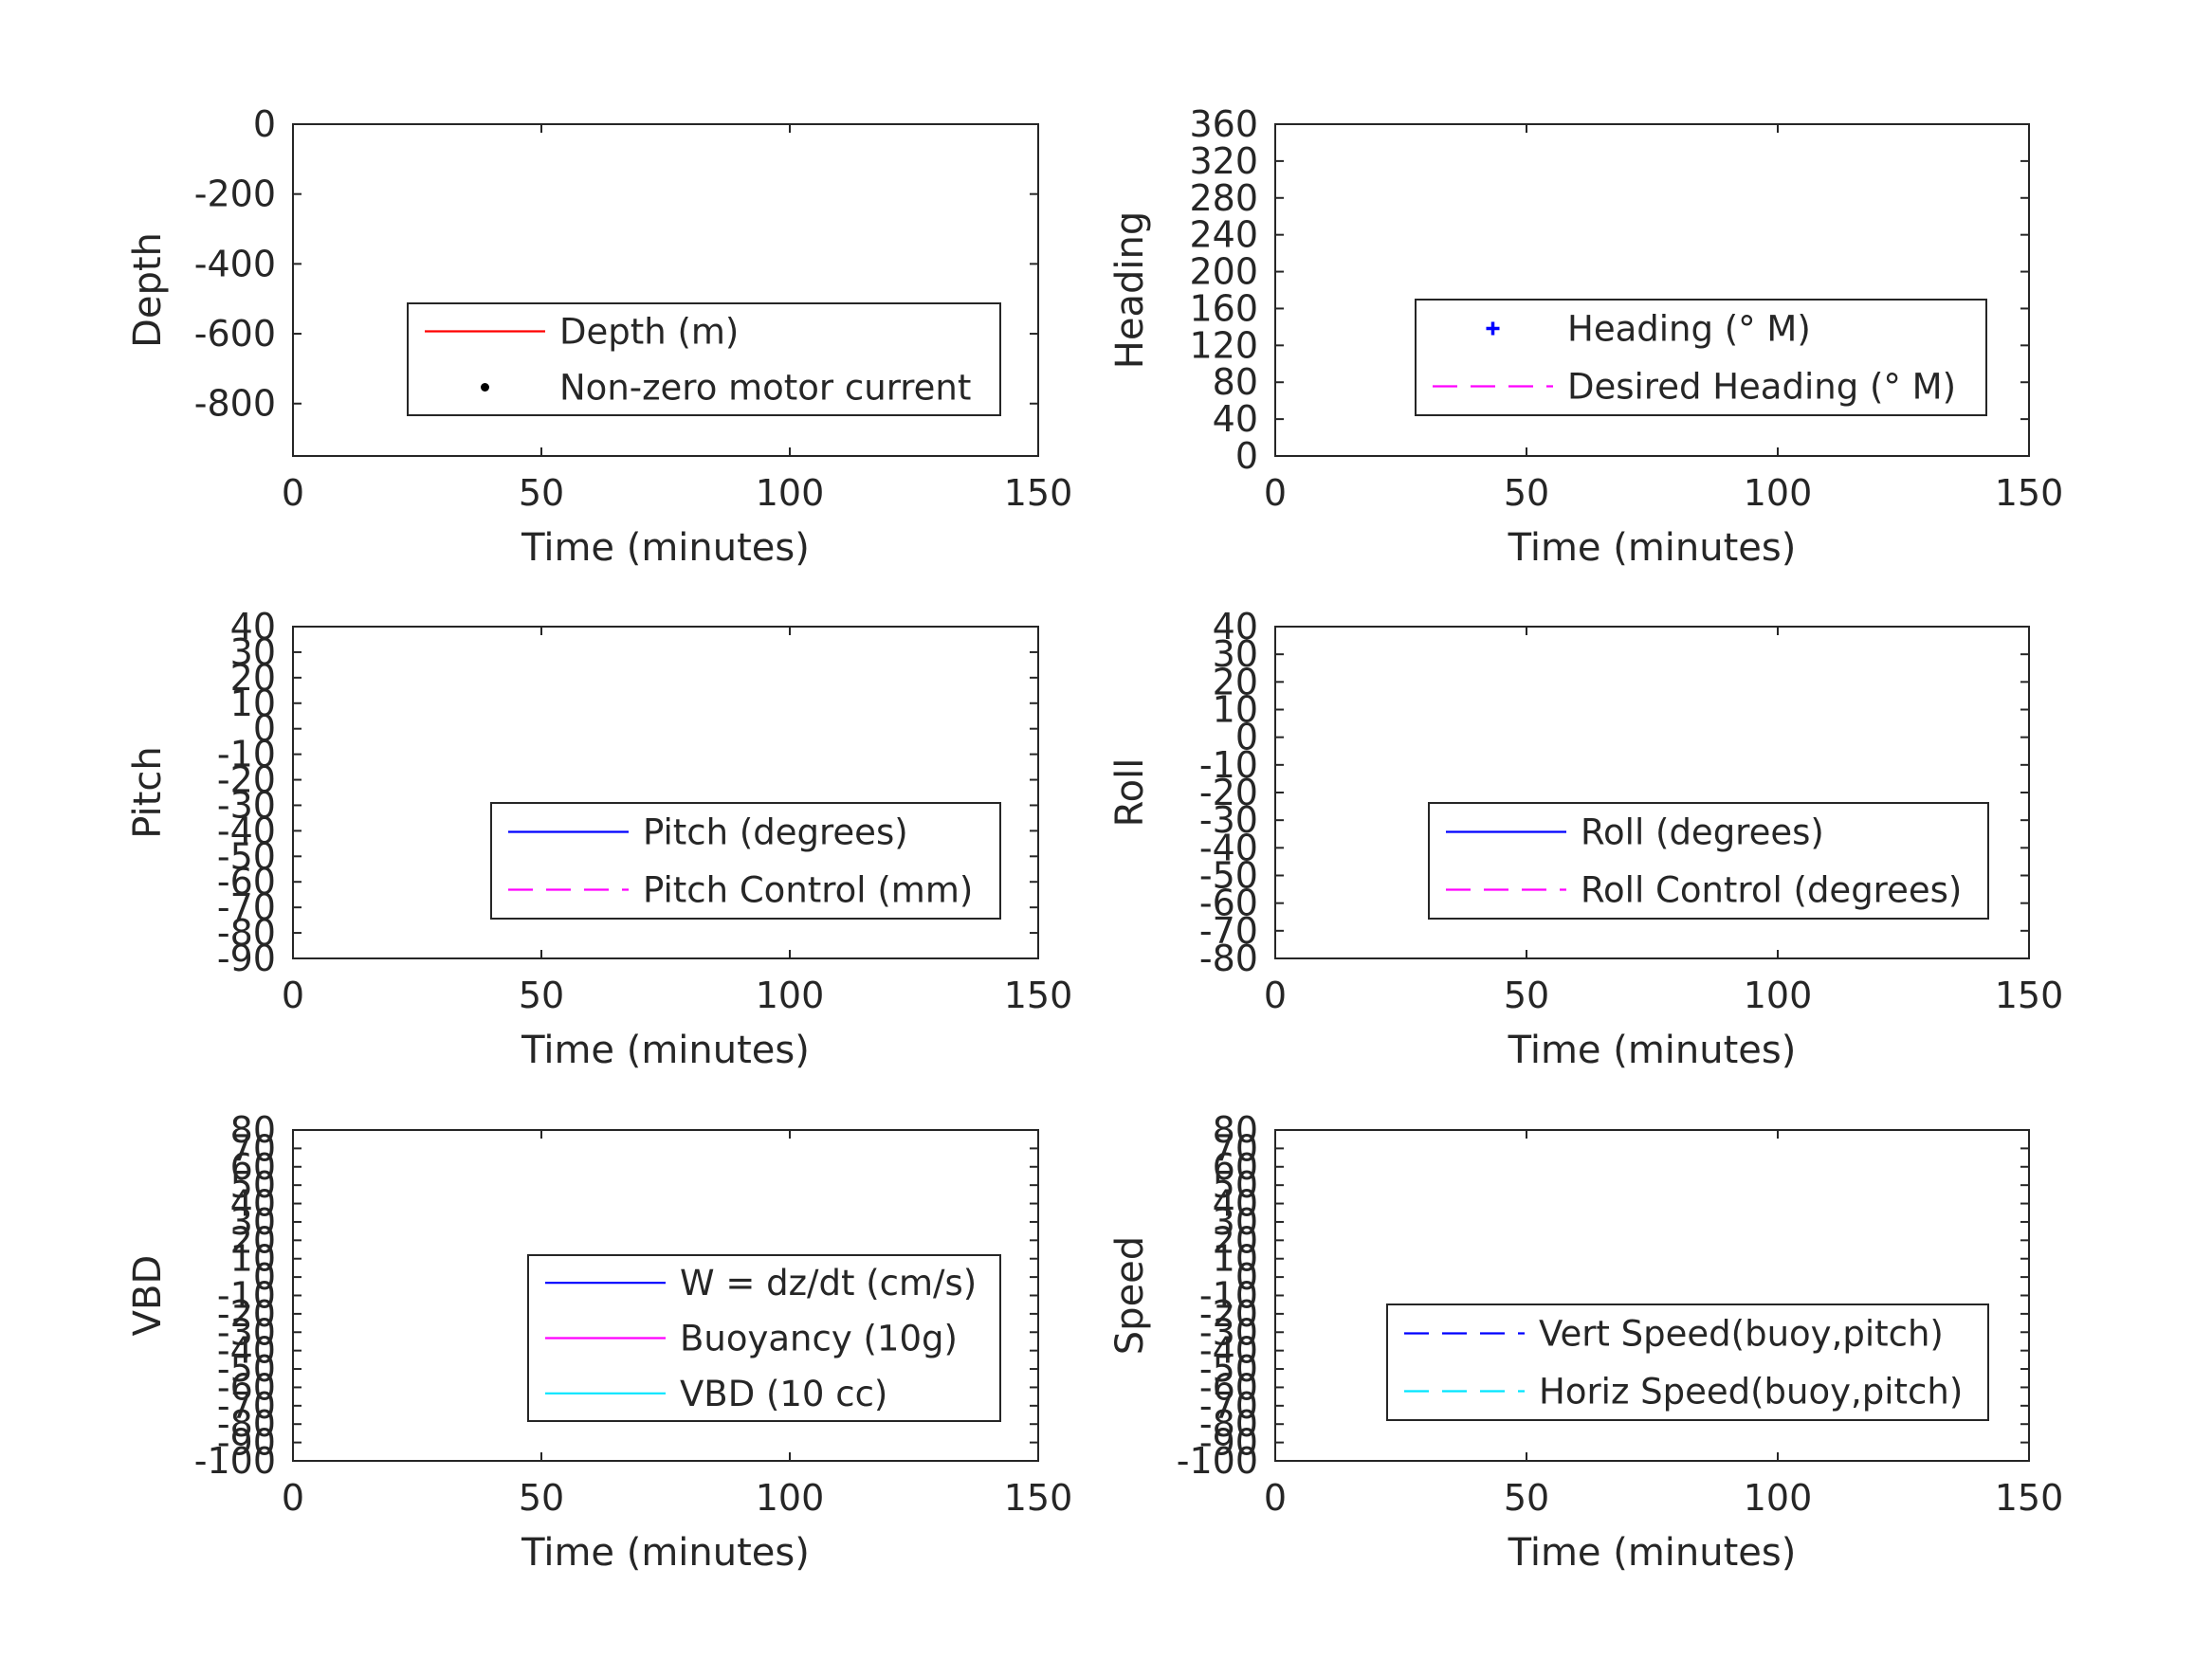  Describe the element at coordinates (1751, 1392) in the screenshot. I see `legend-label: Horiz Speed(buoy,pitch)` at that location.